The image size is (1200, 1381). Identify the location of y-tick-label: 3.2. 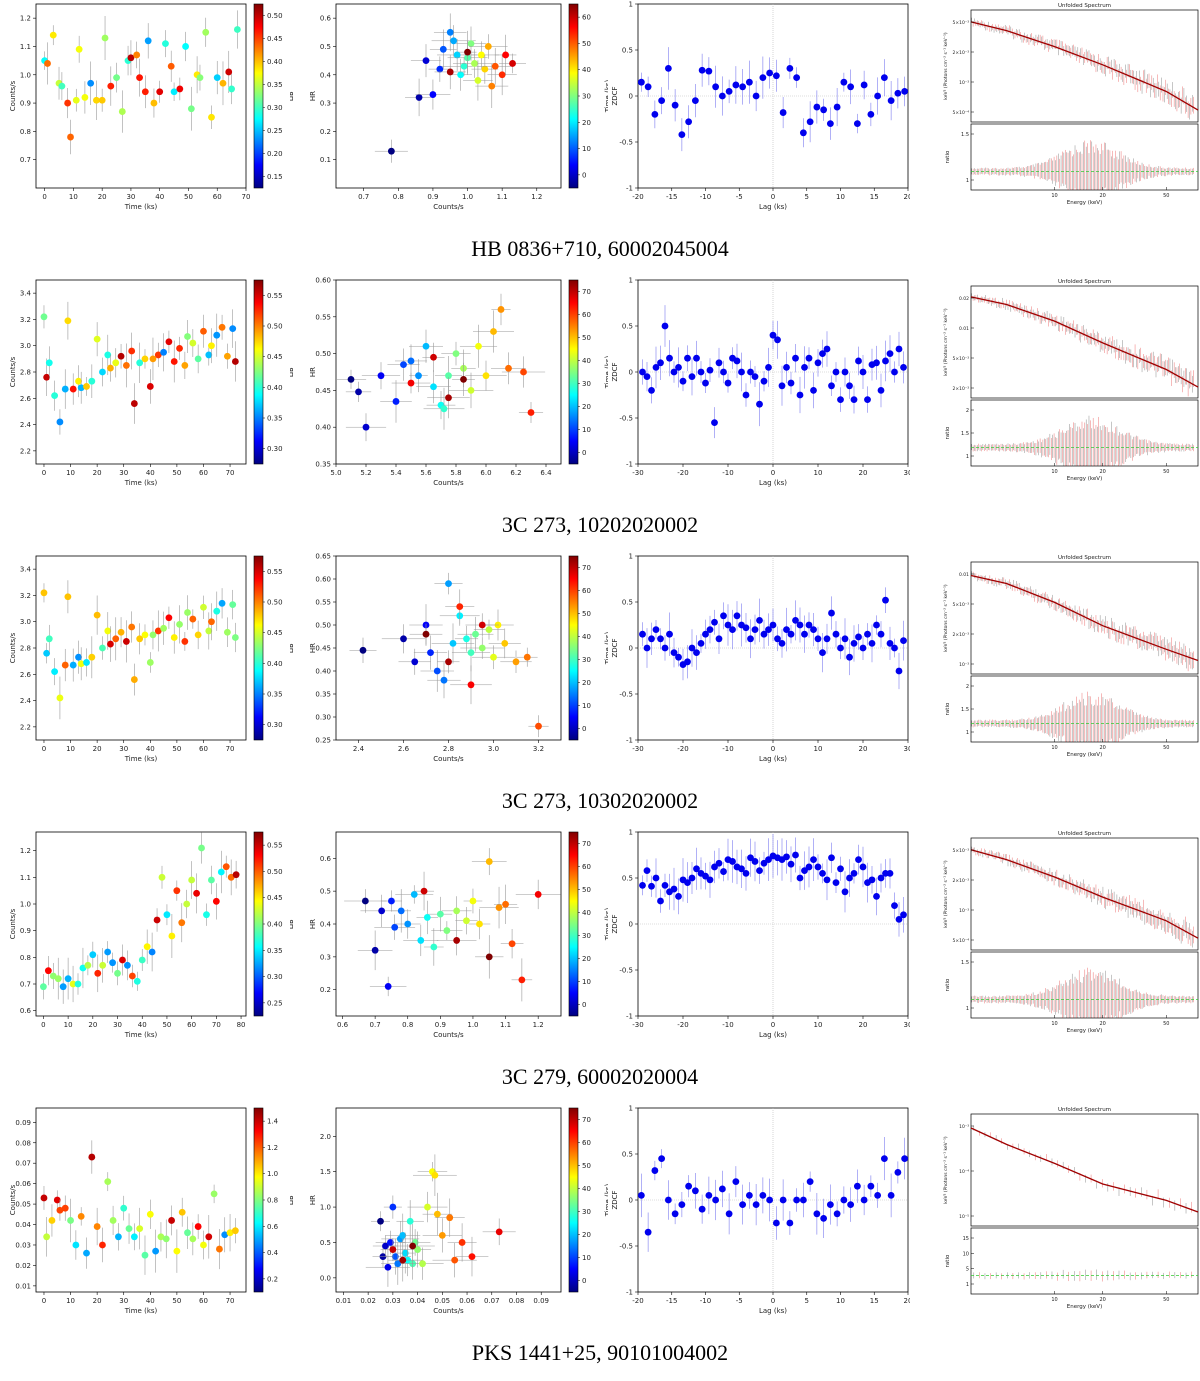
(25, 320).